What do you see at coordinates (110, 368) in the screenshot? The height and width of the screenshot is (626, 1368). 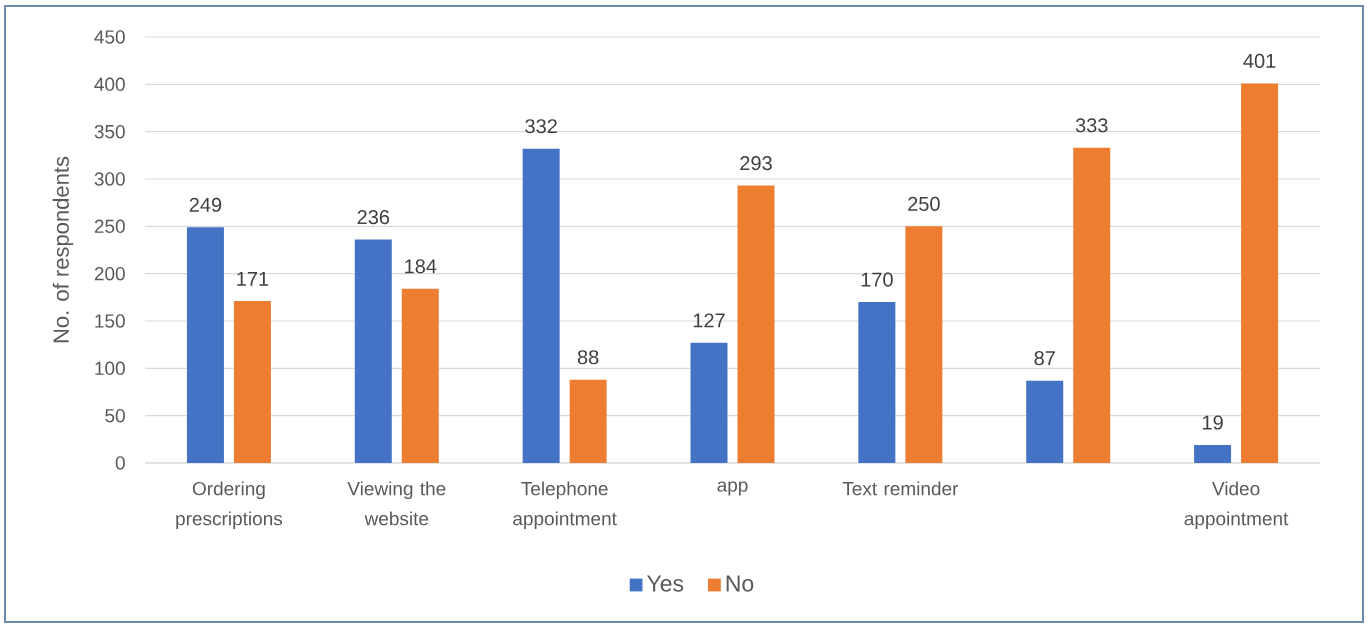 I see `y-tick-label: 100` at bounding box center [110, 368].